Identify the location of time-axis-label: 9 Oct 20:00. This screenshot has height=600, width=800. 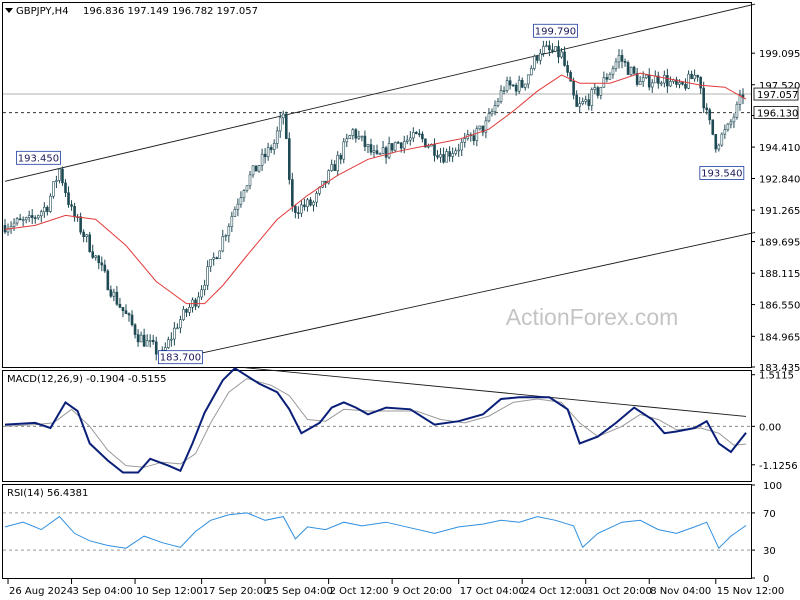
(422, 591).